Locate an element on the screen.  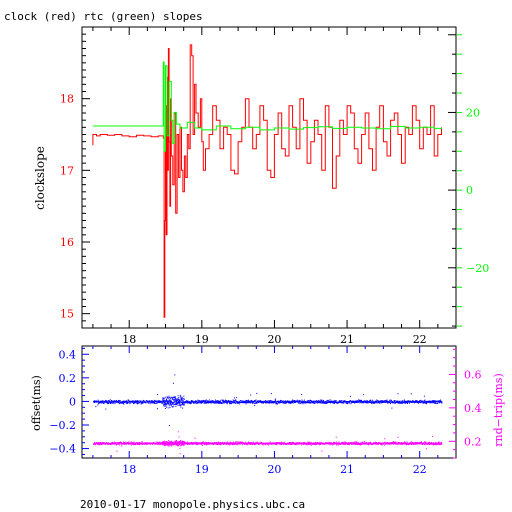
x-tick-label: 20 is located at coordinates (274, 469).